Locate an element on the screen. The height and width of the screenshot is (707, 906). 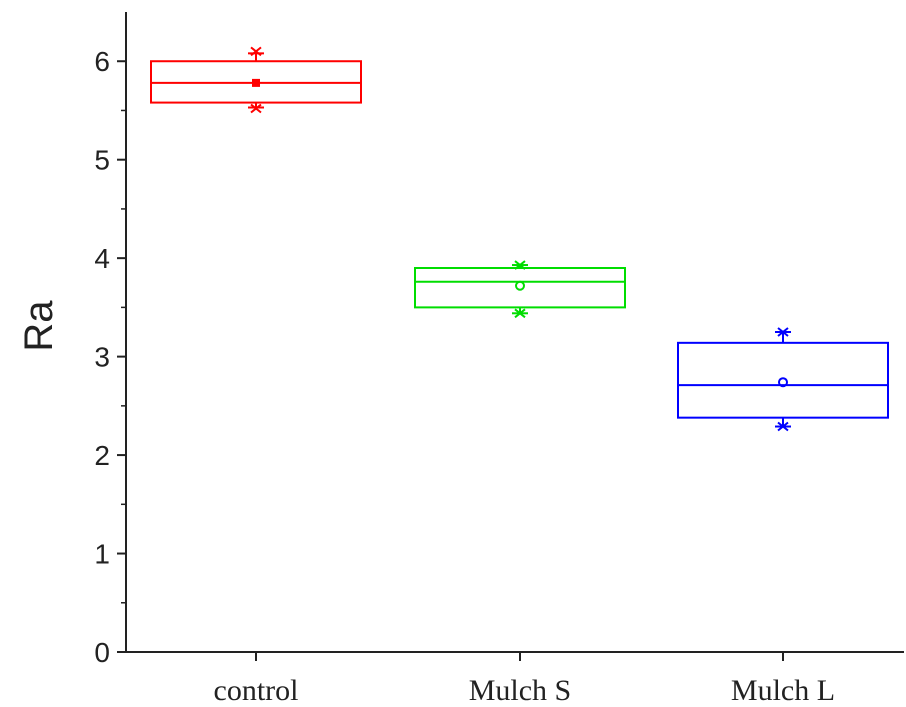
y-tick-label-3: 3 is located at coordinates (102, 357).